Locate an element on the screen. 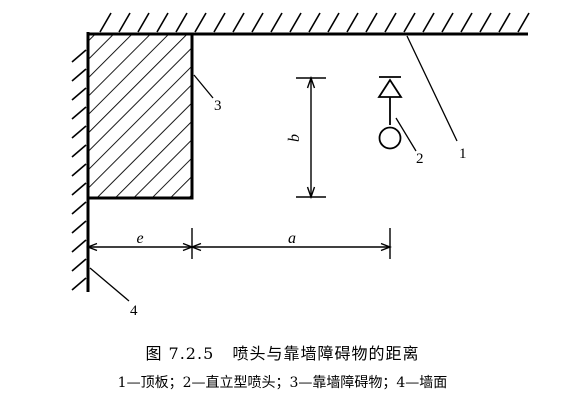  figure-title: 喷头与靠墙障碍物的距离 is located at coordinates (326, 353).